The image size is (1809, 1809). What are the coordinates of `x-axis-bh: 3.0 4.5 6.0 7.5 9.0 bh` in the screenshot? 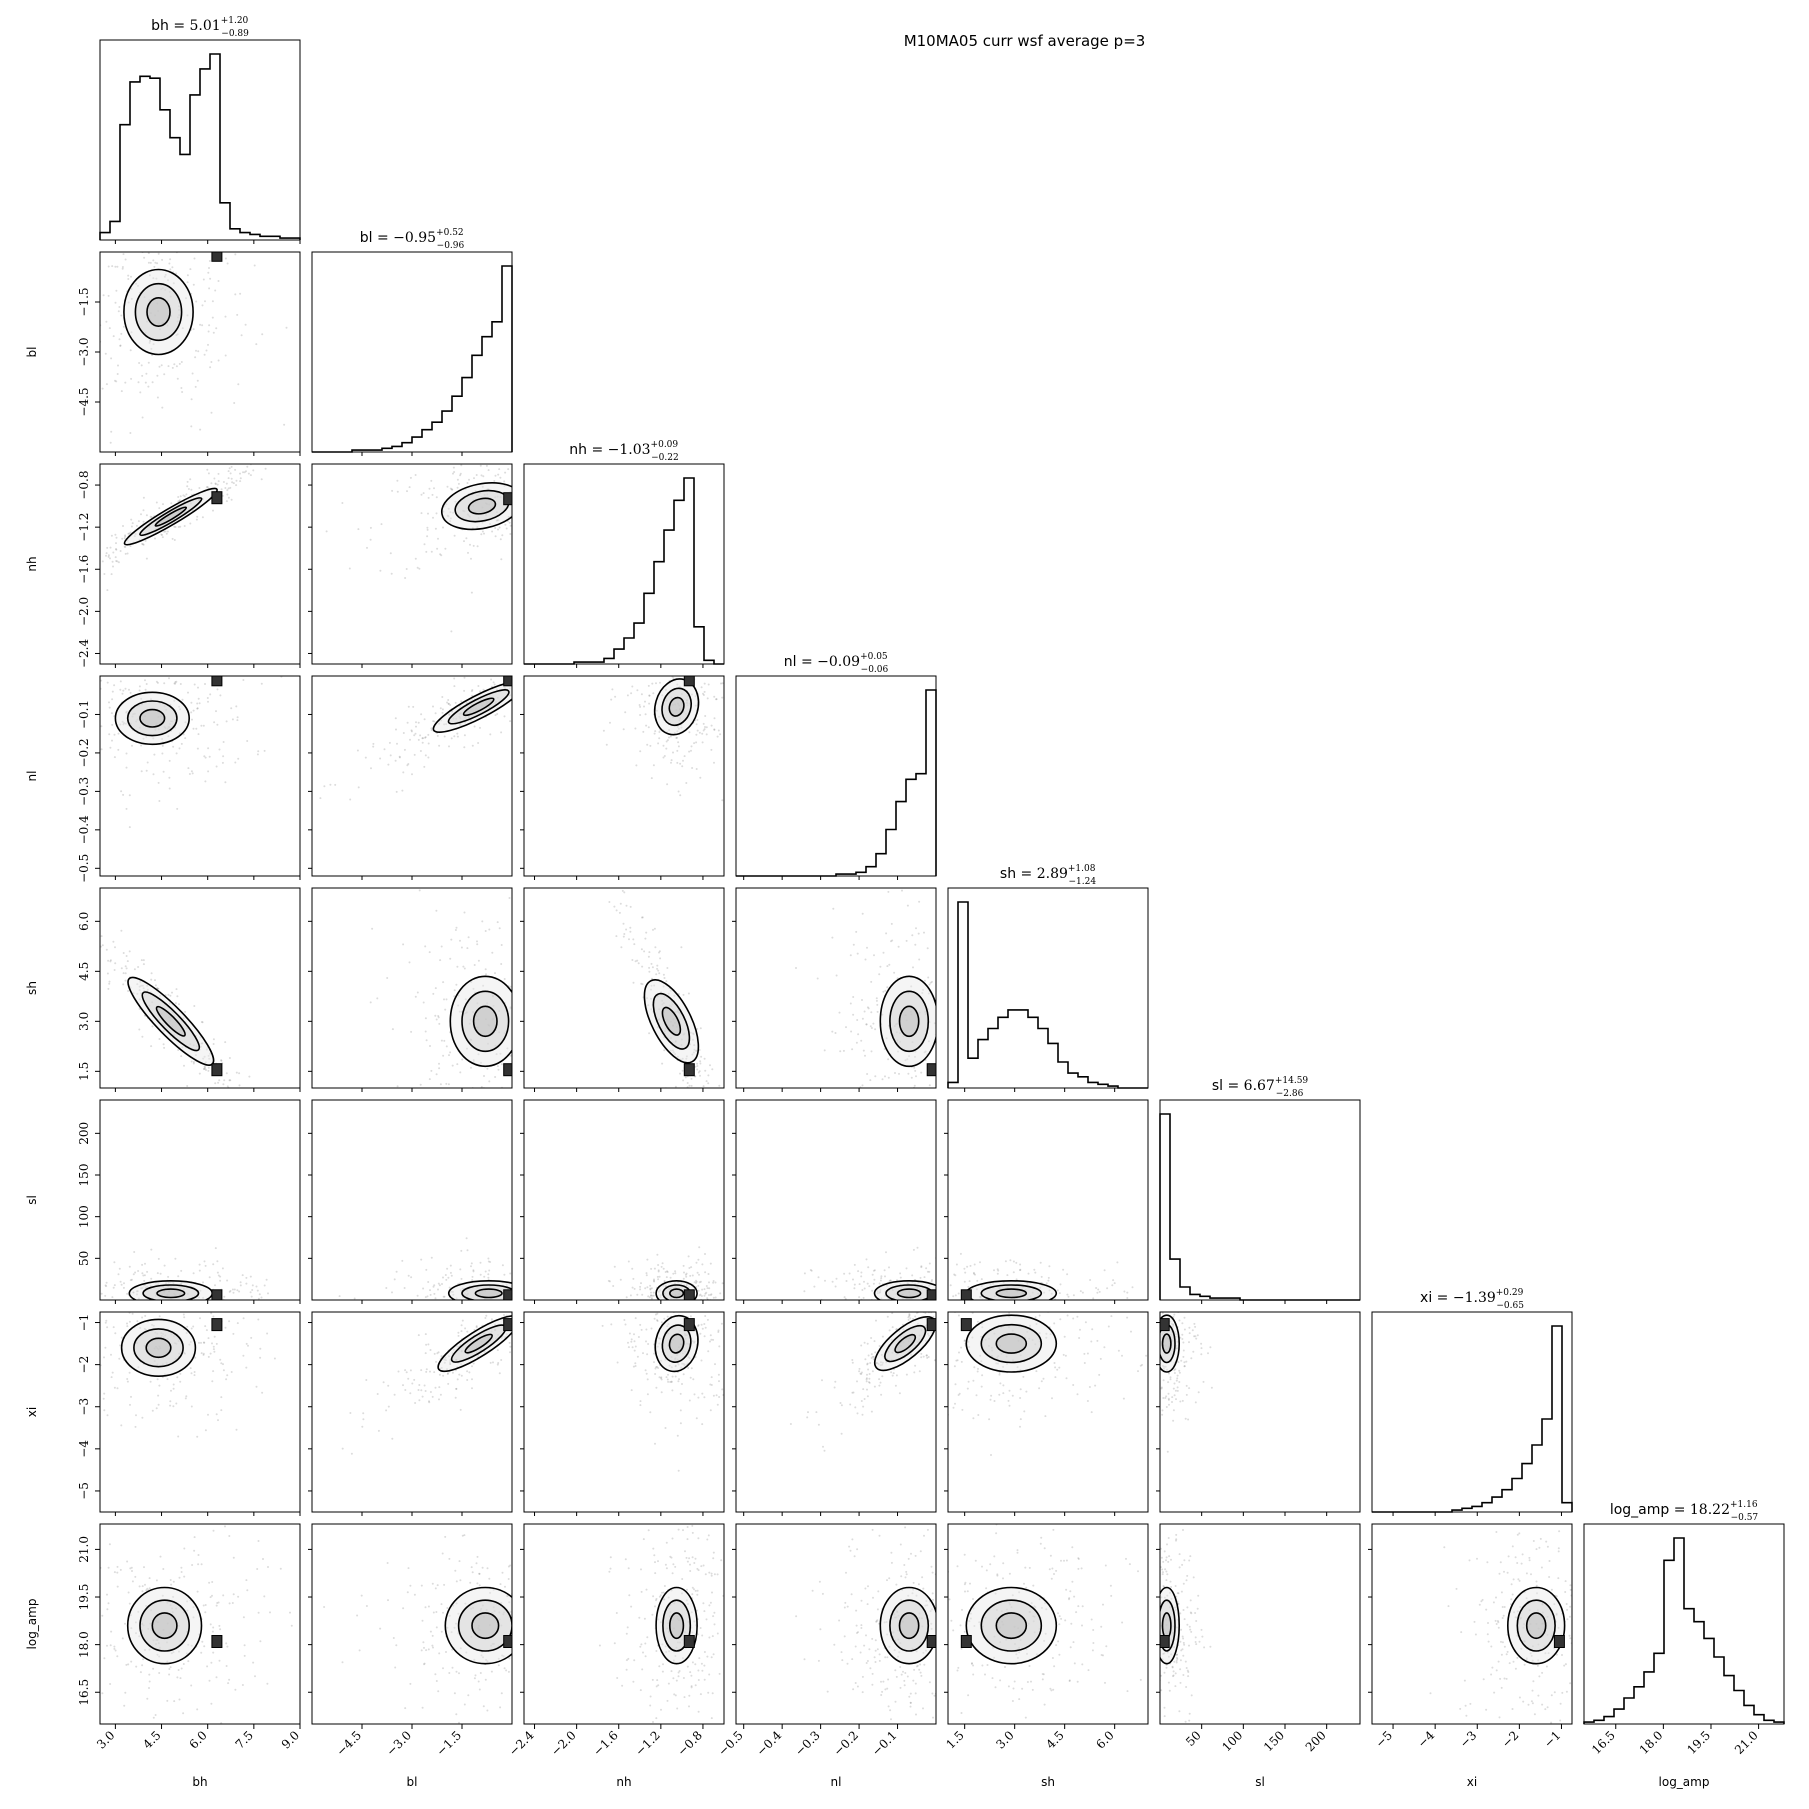 It's located at (198, 1756).